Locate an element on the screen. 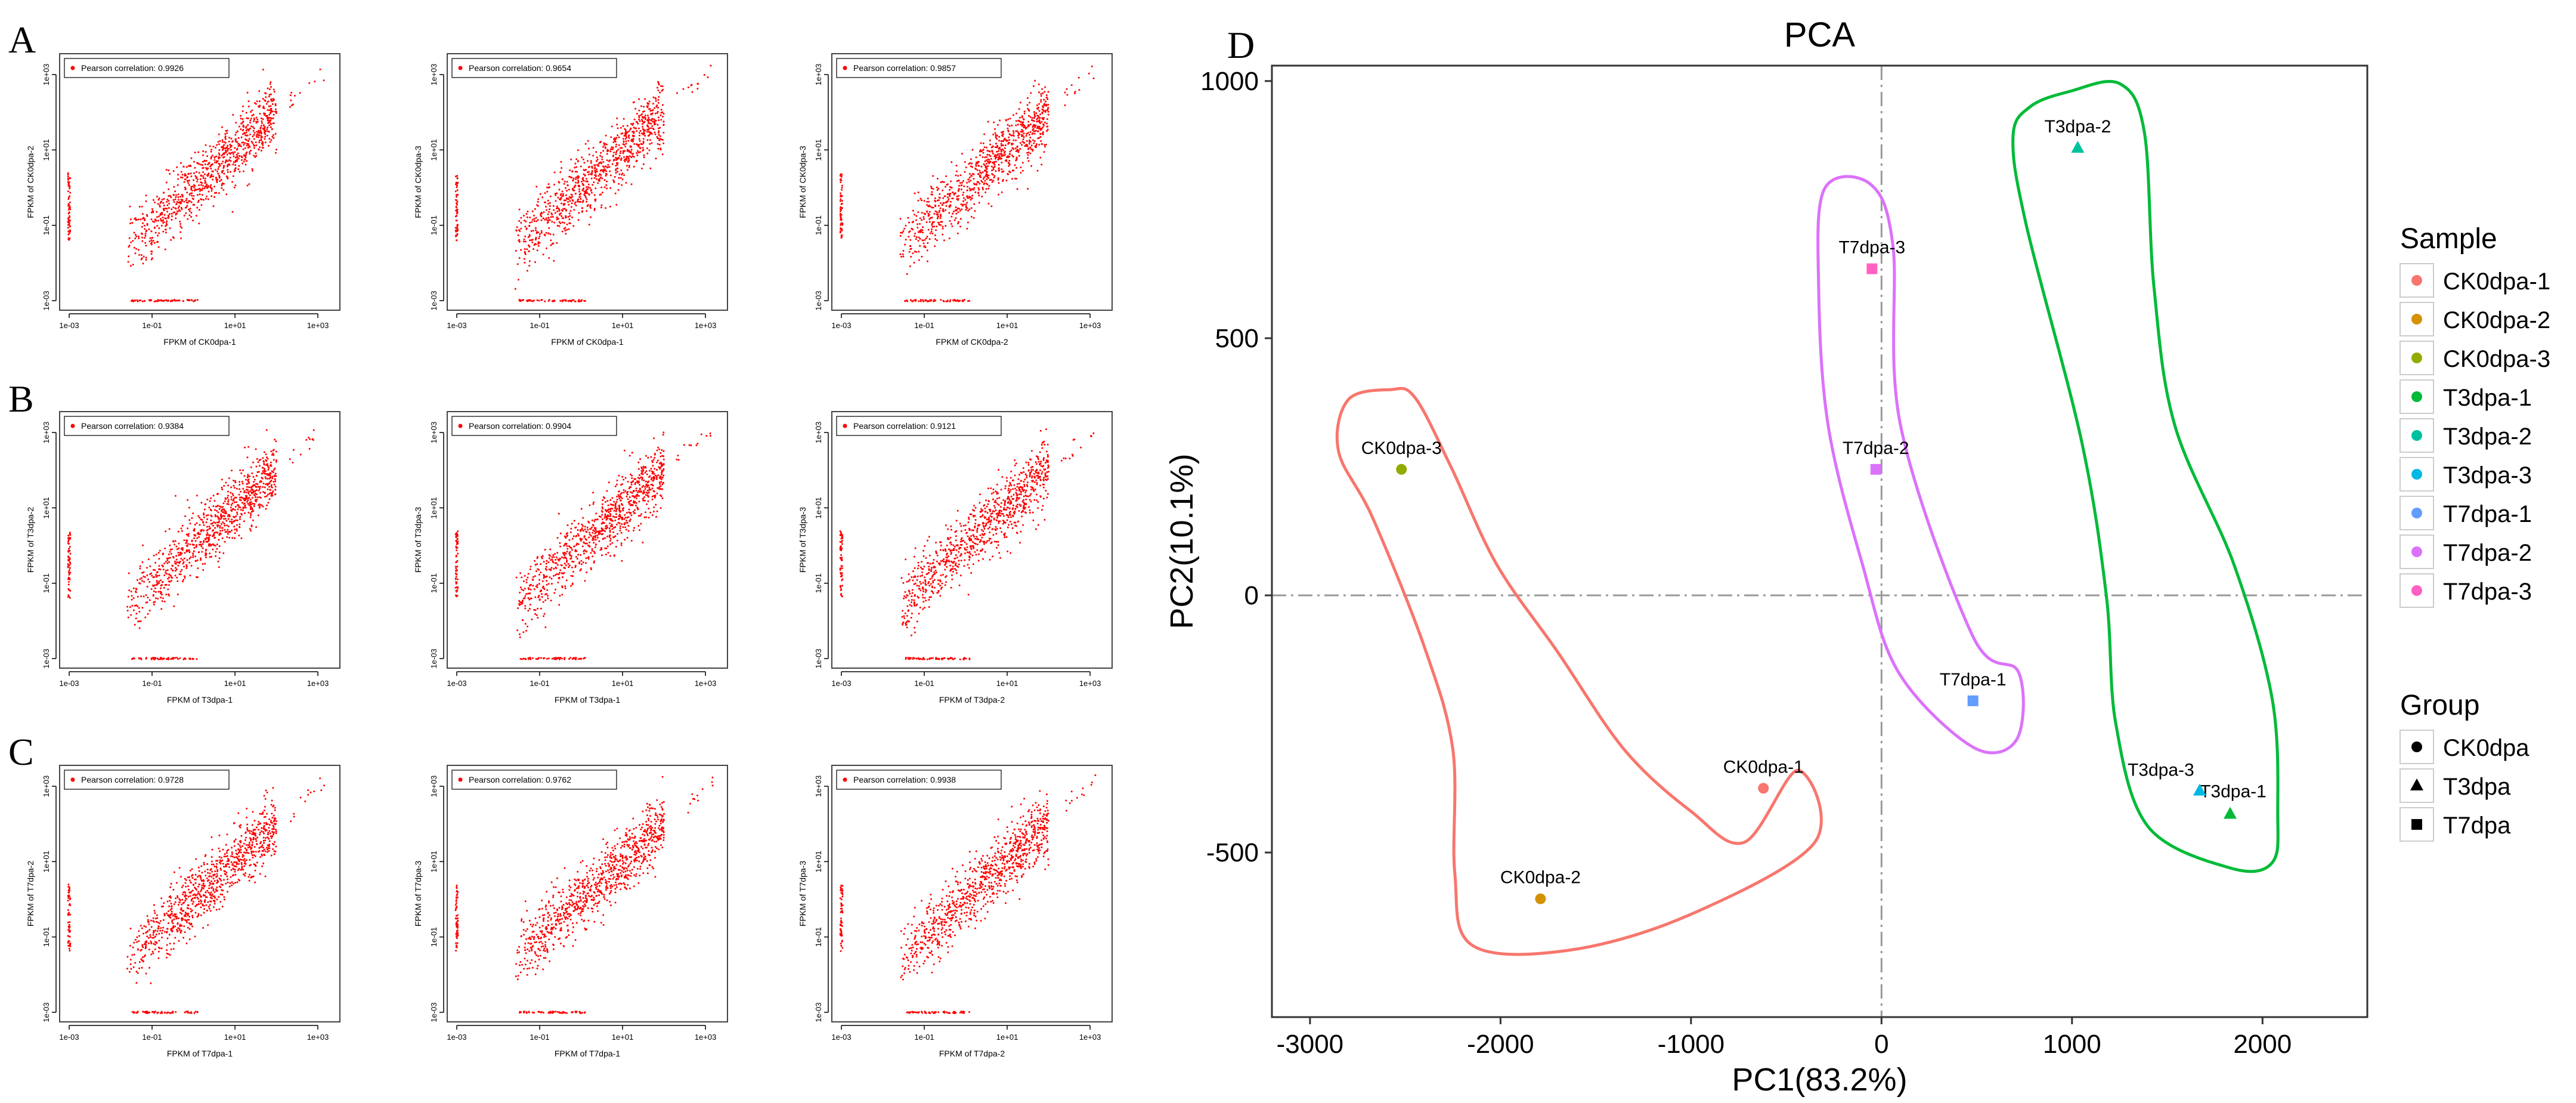 The image size is (2576, 1103). data-points is located at coordinates (582, 545).